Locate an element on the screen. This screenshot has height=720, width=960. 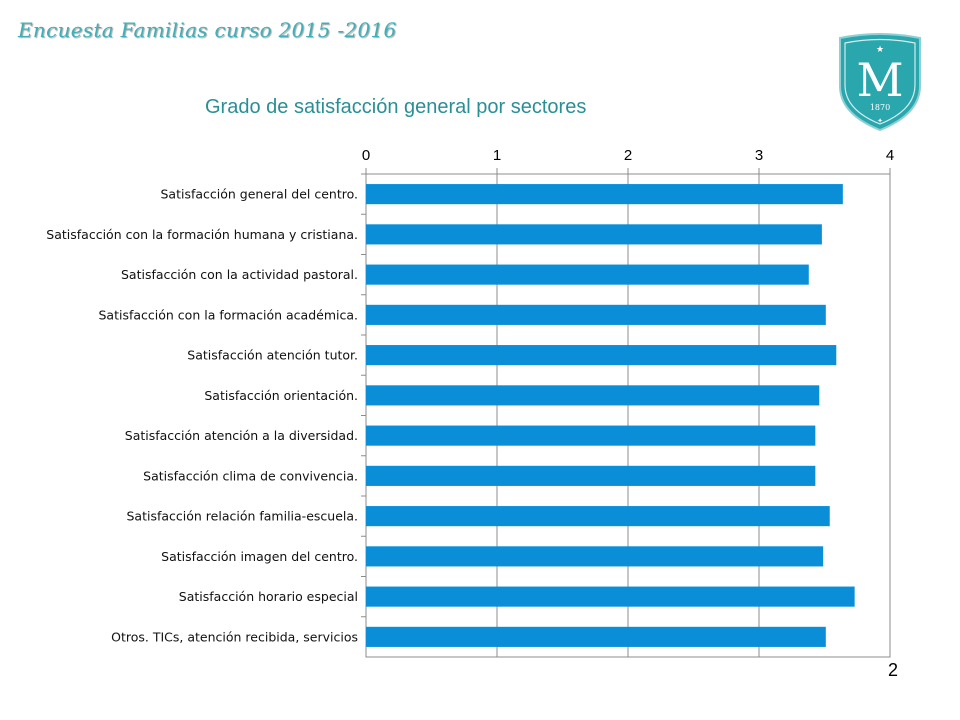
category-label: Satisfacción general del centro. is located at coordinates (259, 194).